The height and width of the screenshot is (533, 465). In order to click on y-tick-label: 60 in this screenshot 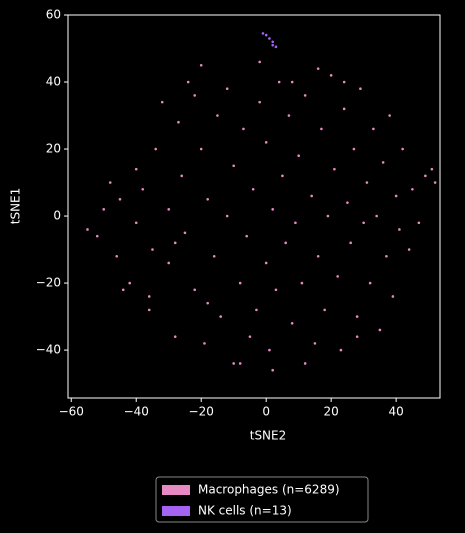, I will do `click(53, 15)`.